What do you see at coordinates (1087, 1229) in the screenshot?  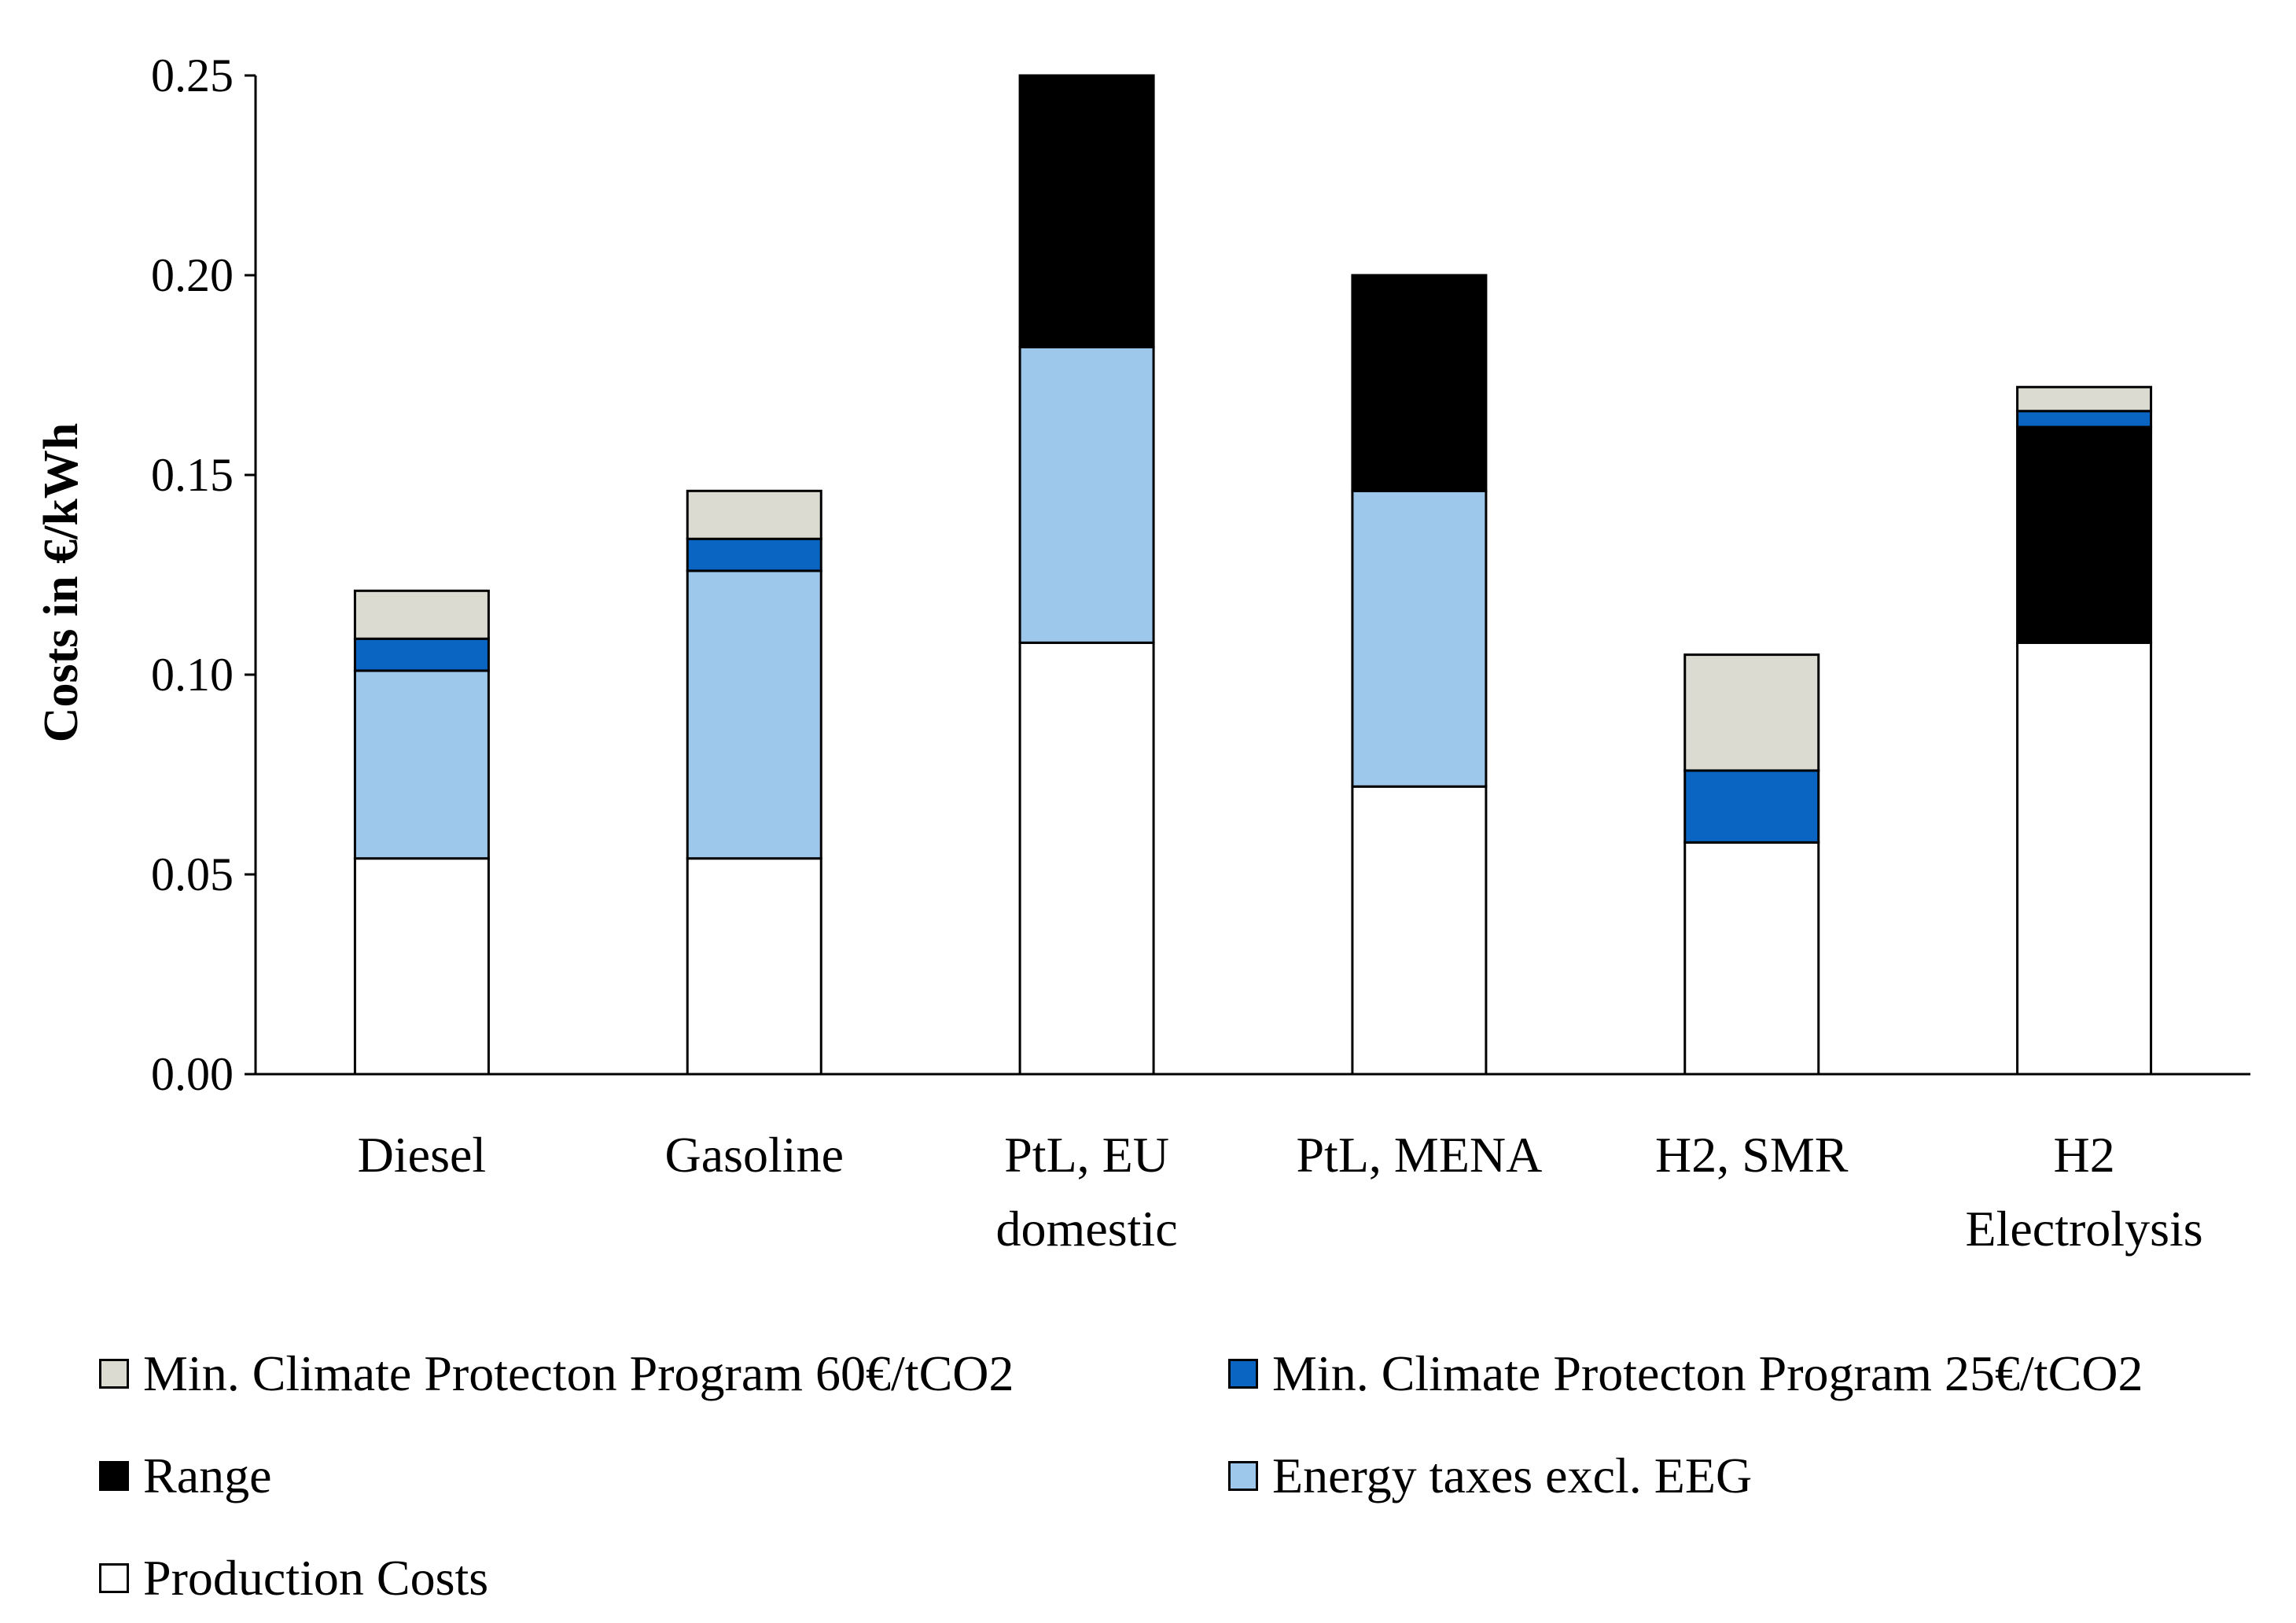 I see `x-category-label: domestic` at bounding box center [1087, 1229].